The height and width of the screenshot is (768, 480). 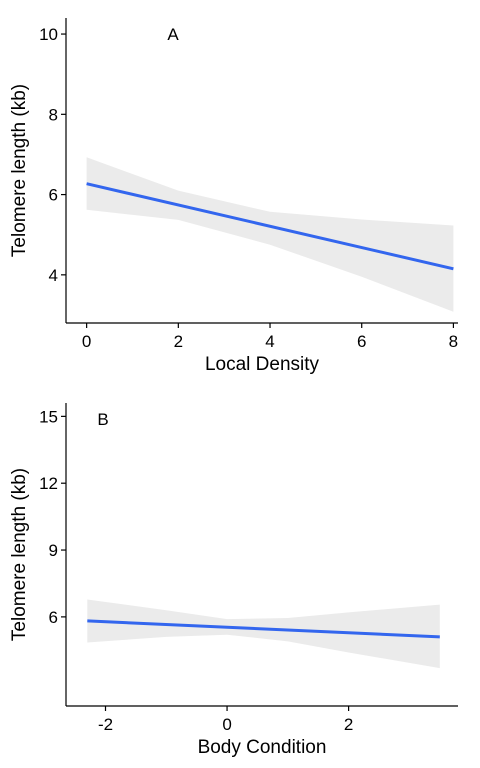 What do you see at coordinates (48, 483) in the screenshot?
I see `panel-b-y-tick-label: 12` at bounding box center [48, 483].